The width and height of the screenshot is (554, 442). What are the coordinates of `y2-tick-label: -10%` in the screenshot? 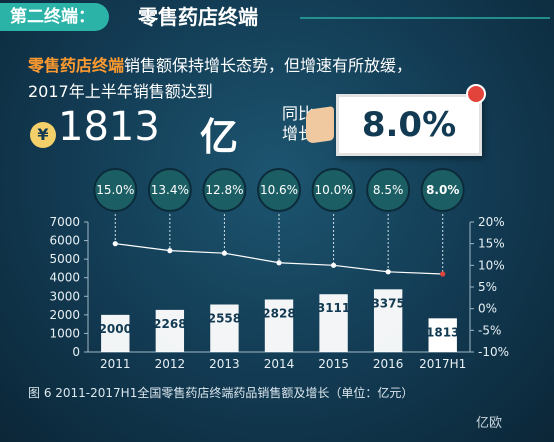 It's located at (493, 352).